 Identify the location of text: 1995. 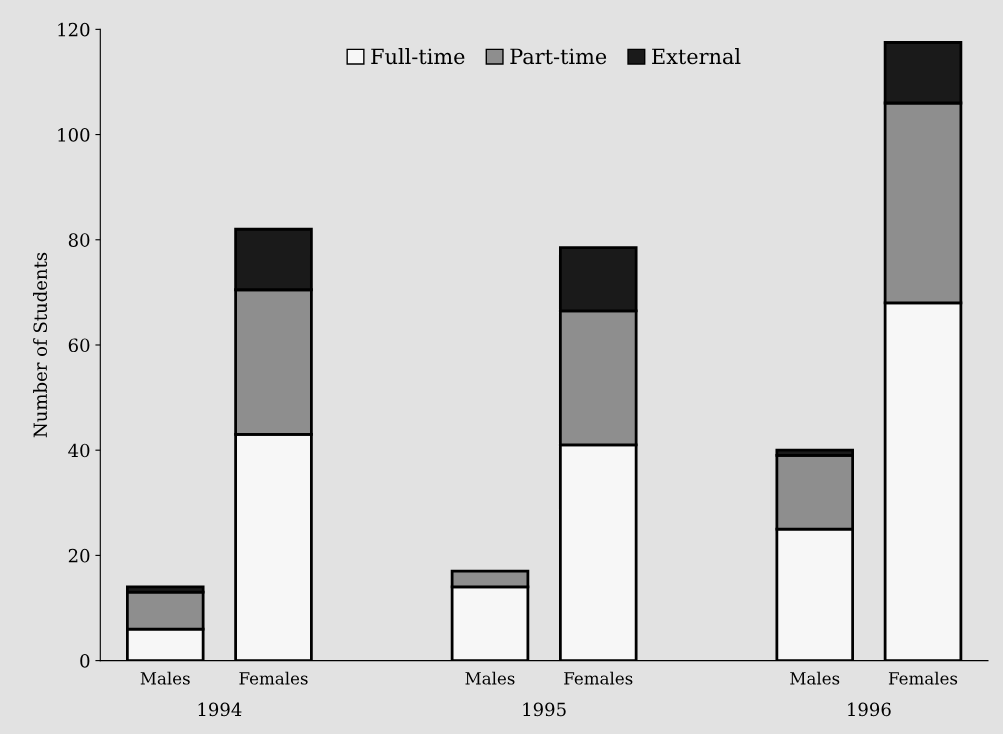
(544, 709).